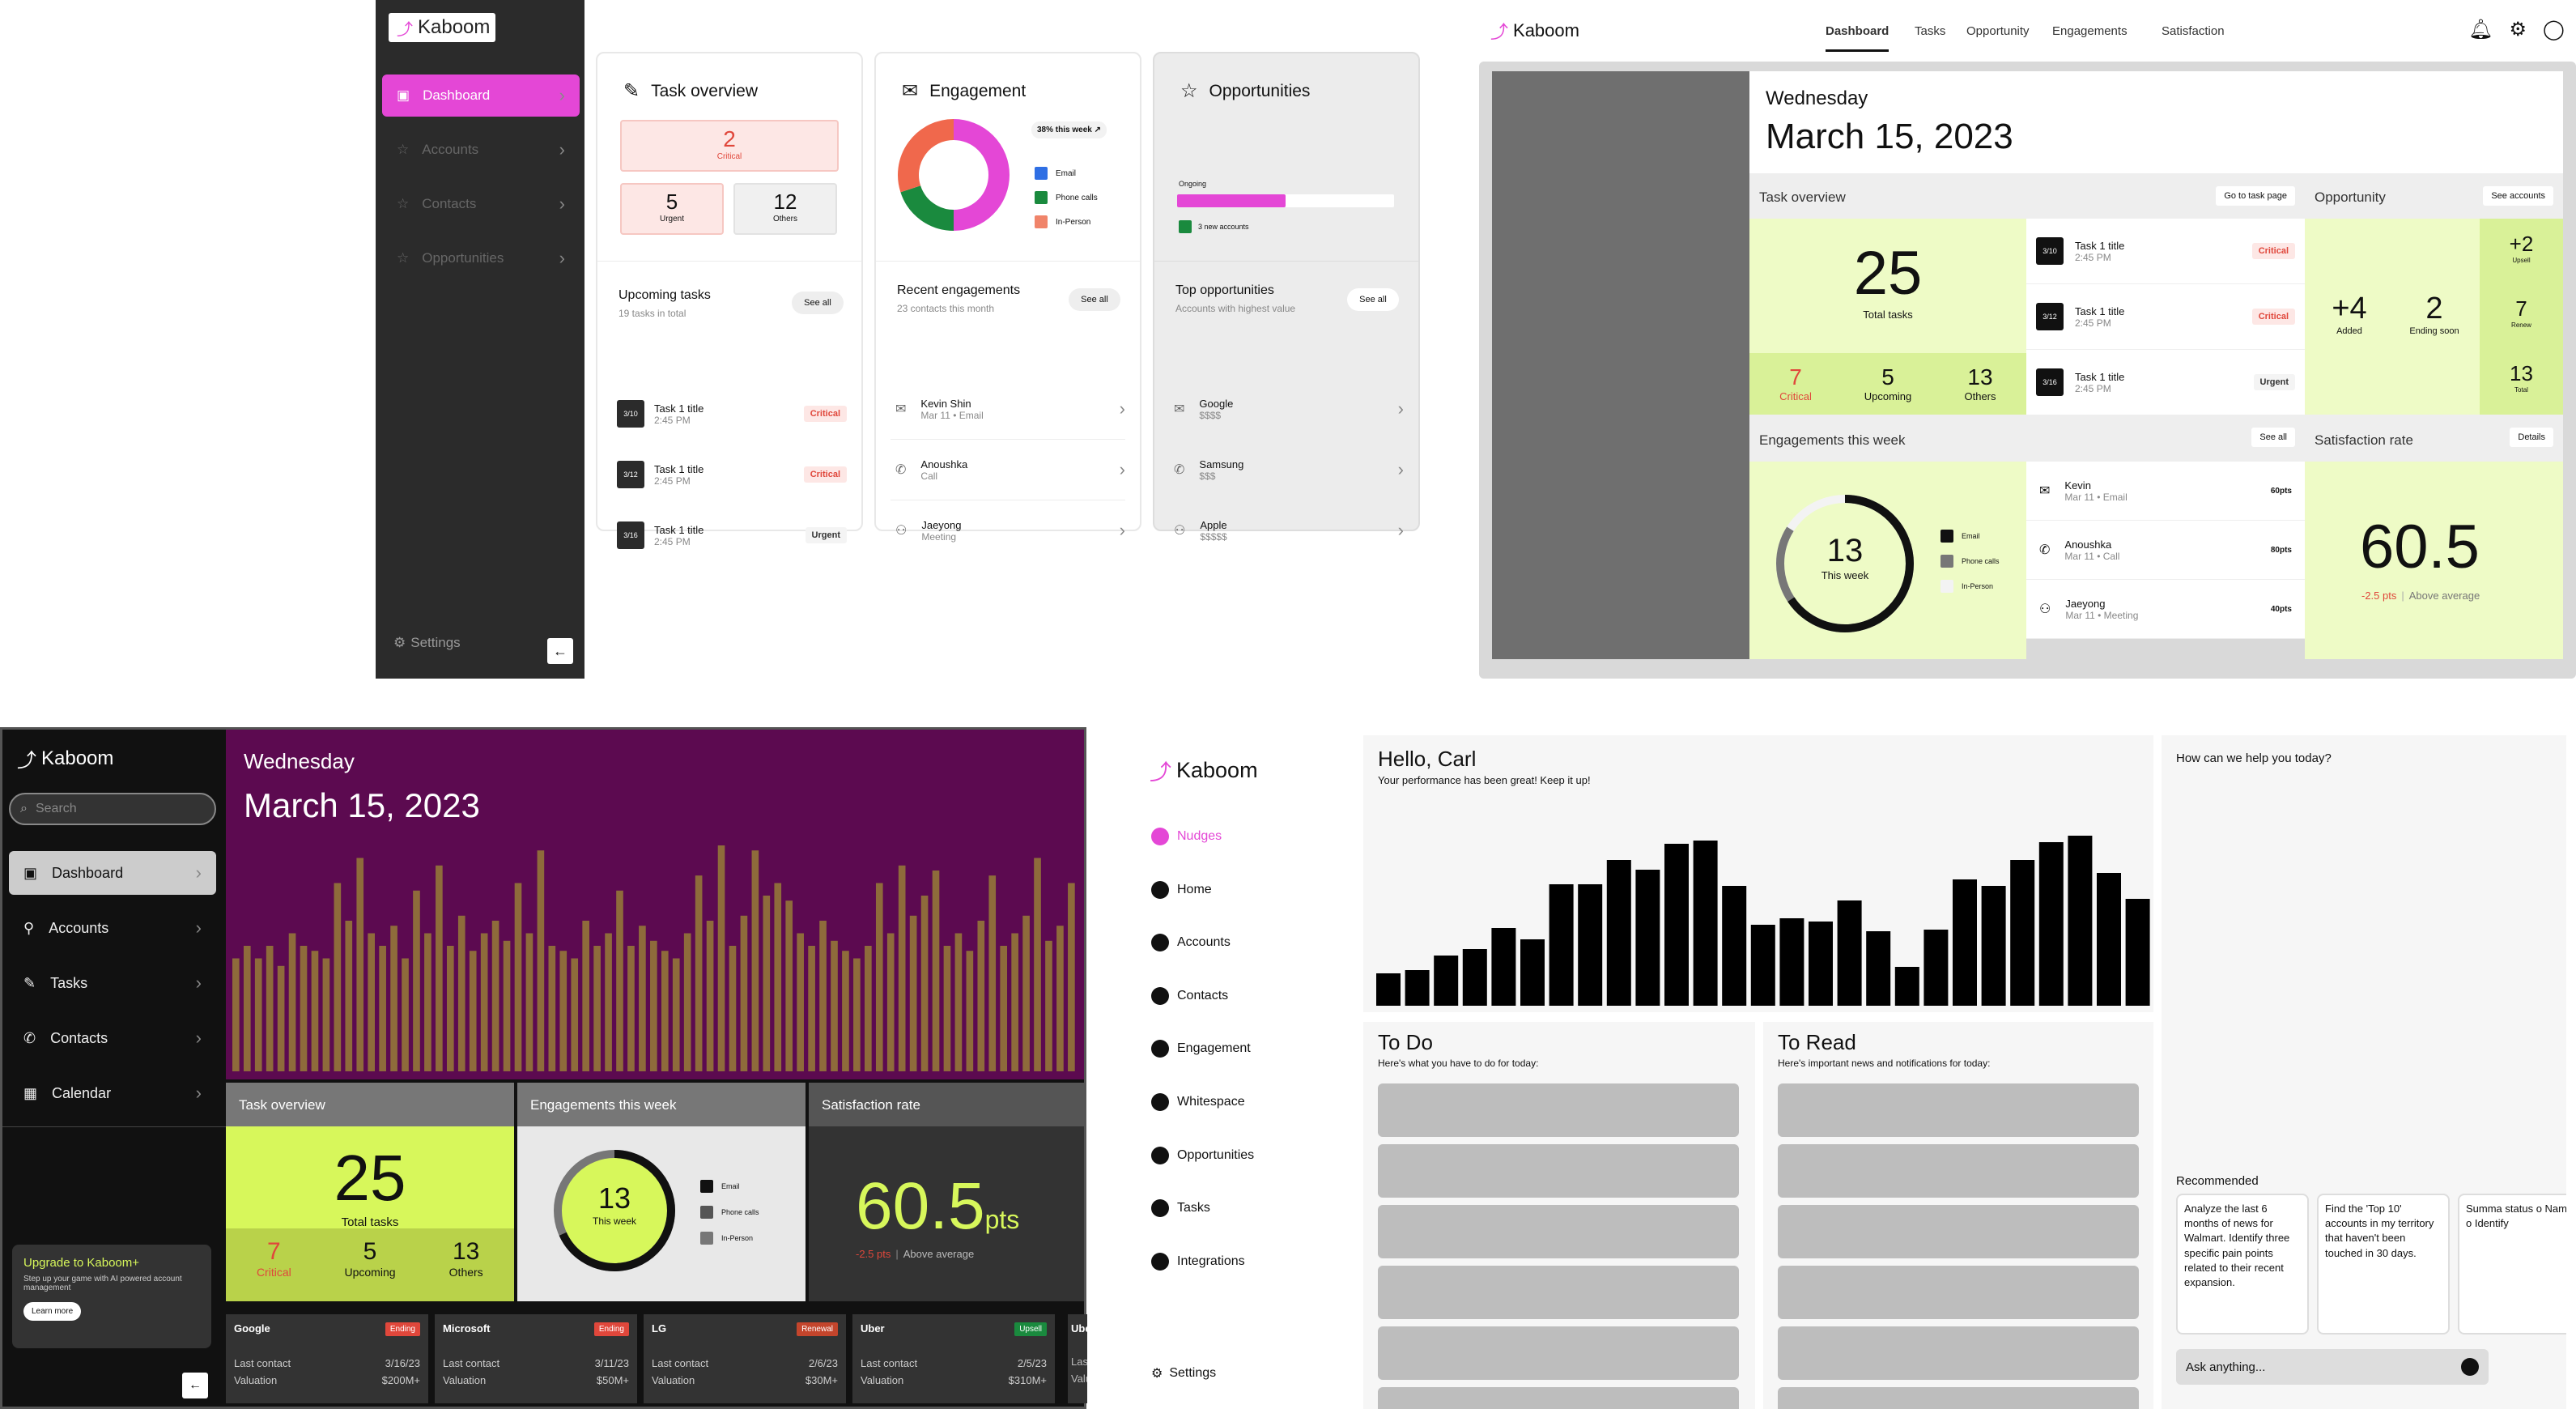 Image resolution: width=2576 pixels, height=1409 pixels. I want to click on critical-tile: 2 Critical, so click(730, 146).